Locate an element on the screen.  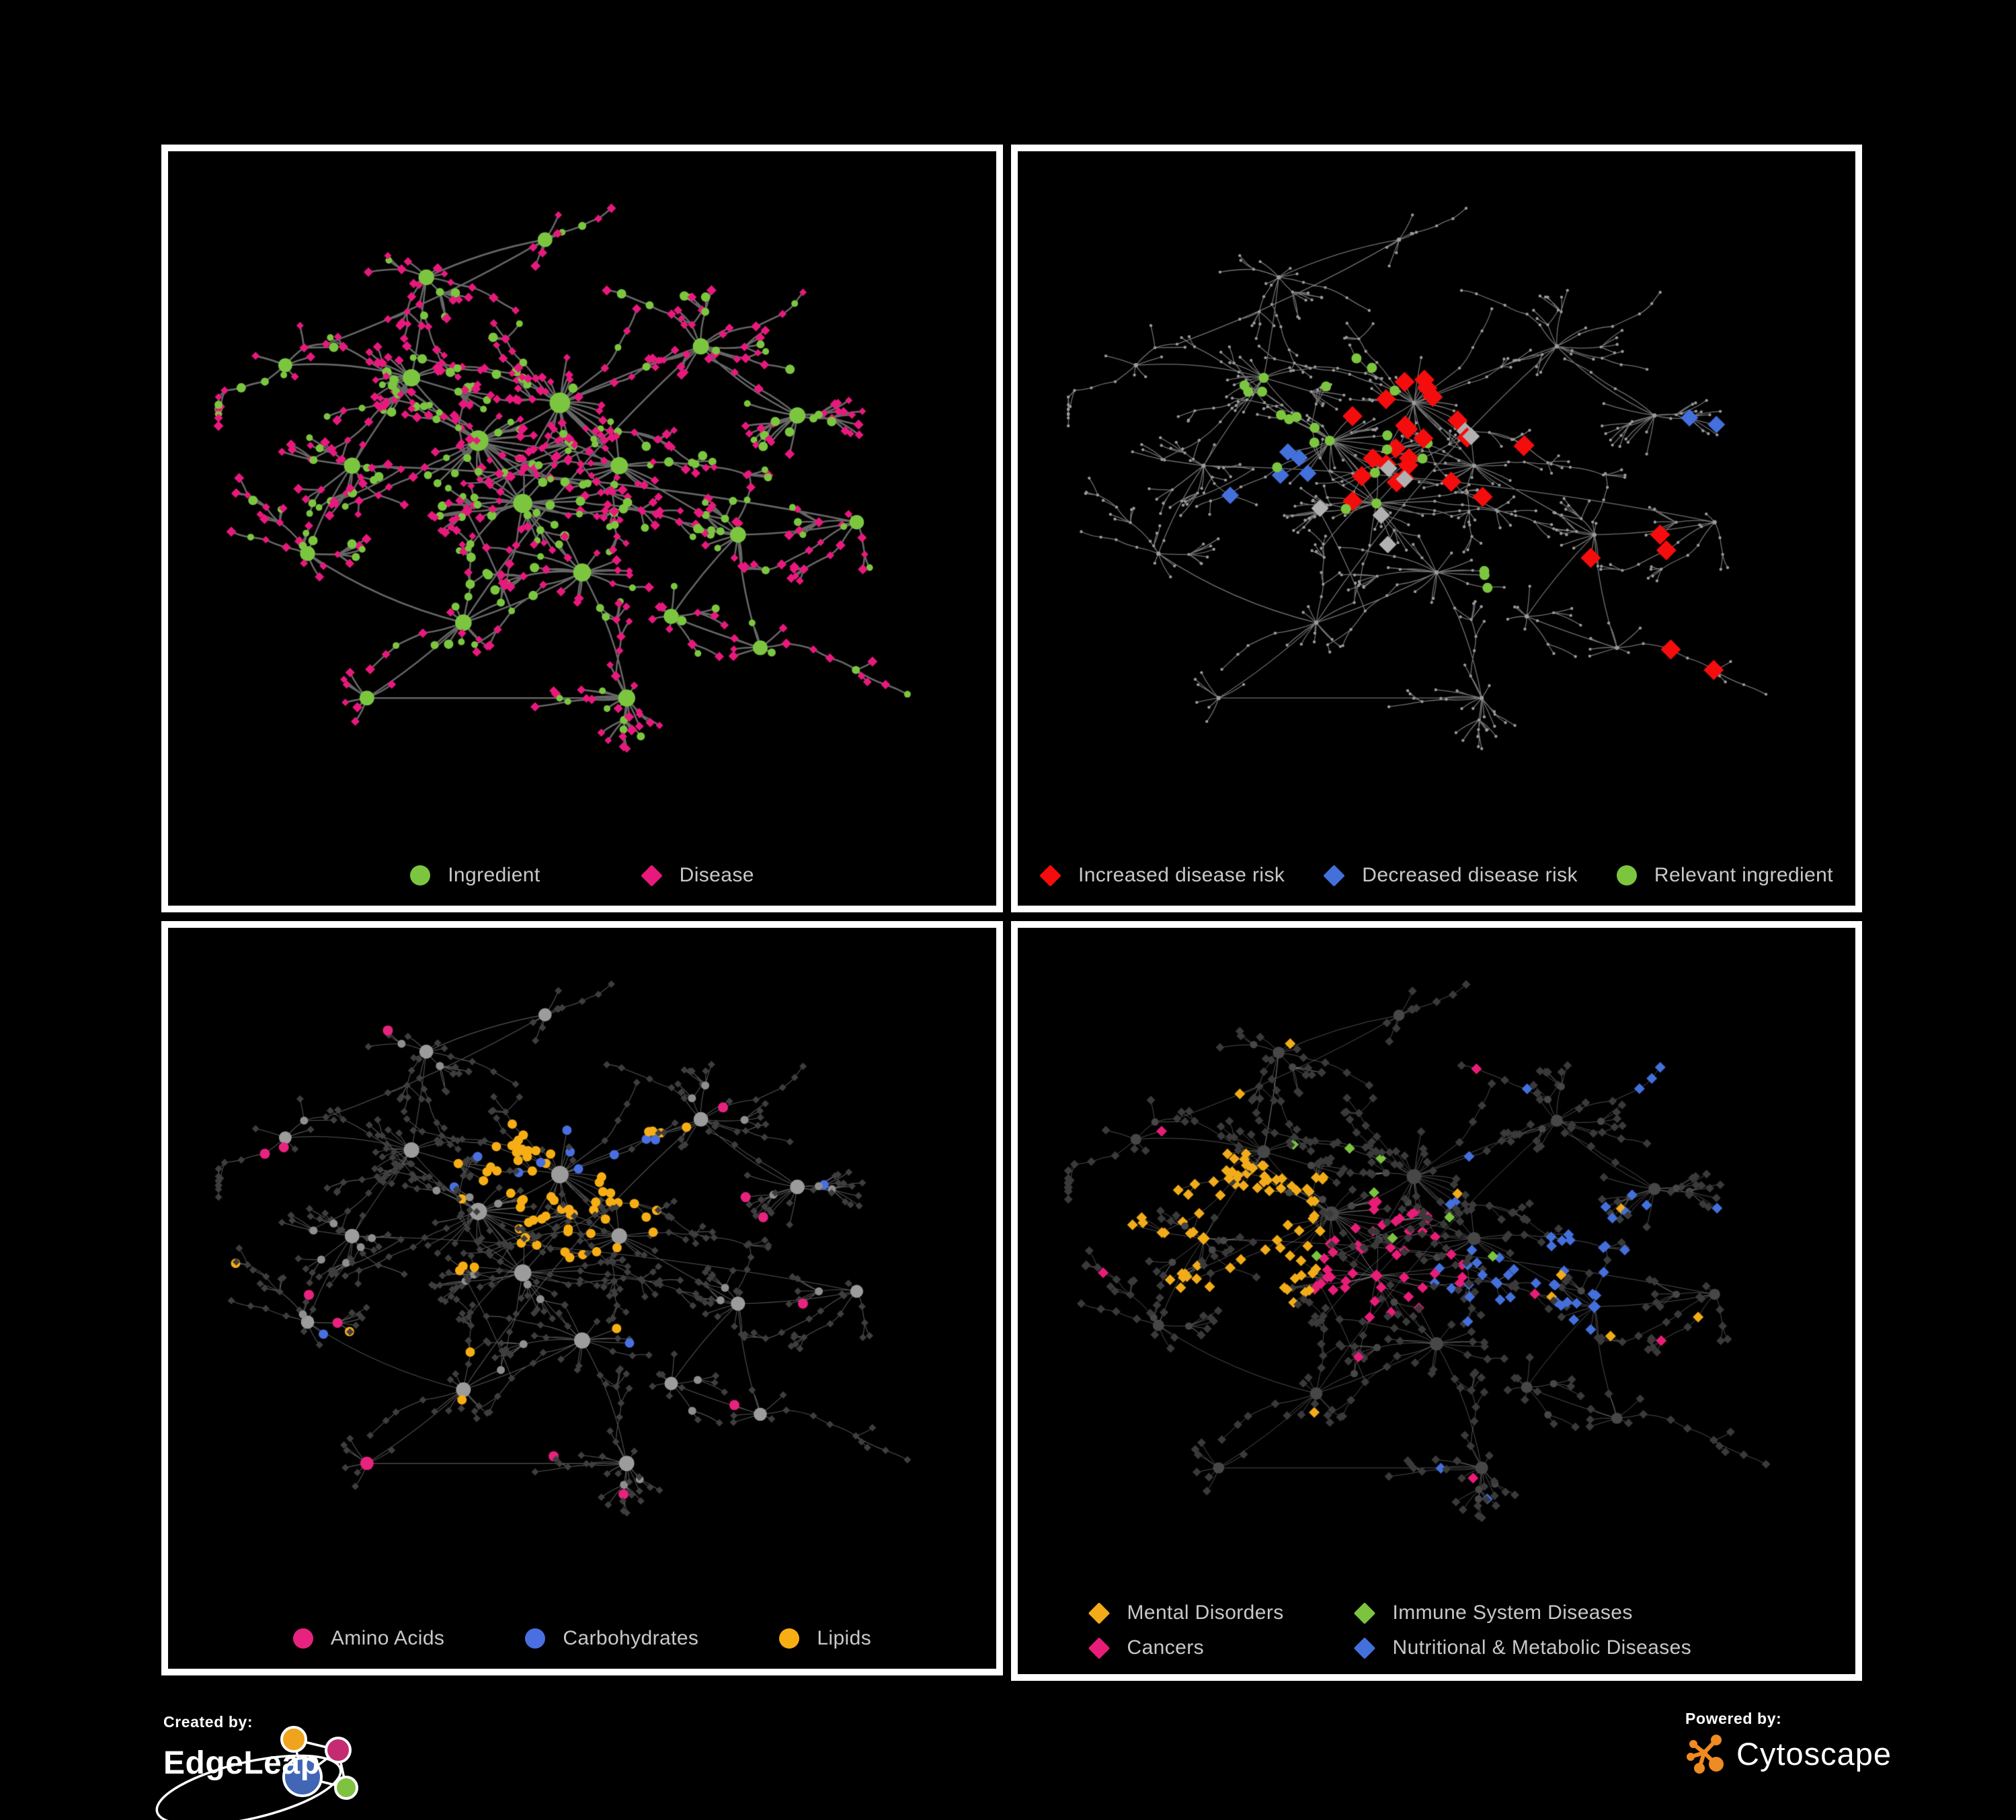
edgeleap-logo: EdgeLeap is located at coordinates (256, 1773).